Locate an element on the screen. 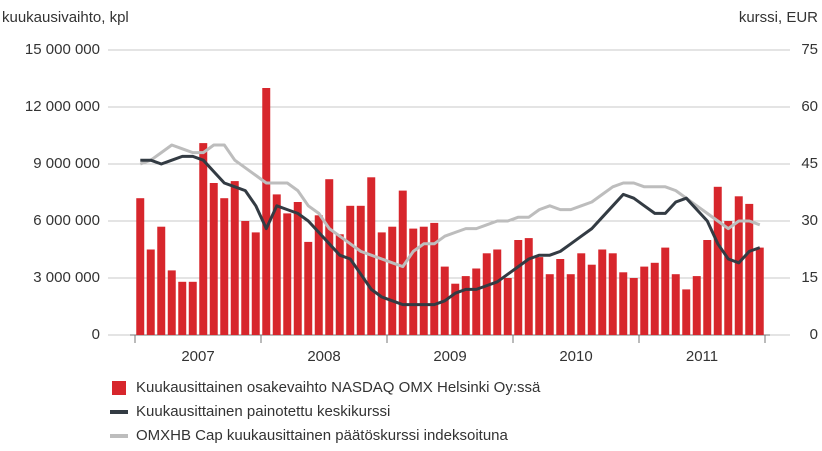  y-axis-label: kuukausivaihto, kpl is located at coordinates (65, 17).